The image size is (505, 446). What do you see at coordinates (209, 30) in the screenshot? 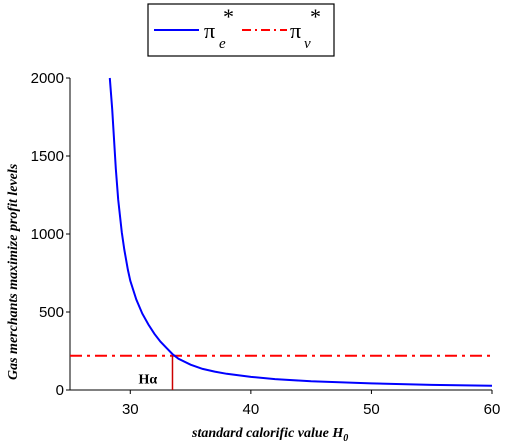
I see `legend-label-series-1: π` at bounding box center [209, 30].